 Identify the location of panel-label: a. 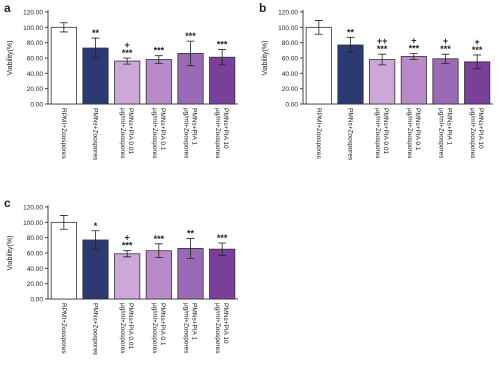
(7, 8).